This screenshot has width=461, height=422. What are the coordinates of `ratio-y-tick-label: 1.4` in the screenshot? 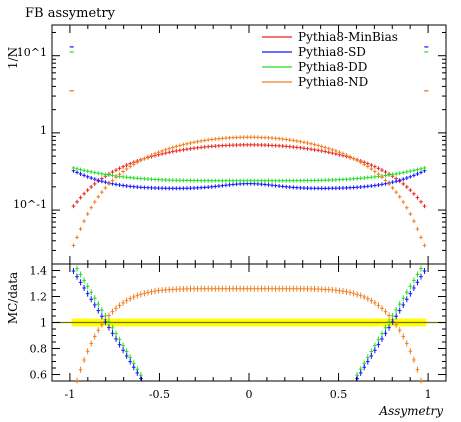 It's located at (39, 271).